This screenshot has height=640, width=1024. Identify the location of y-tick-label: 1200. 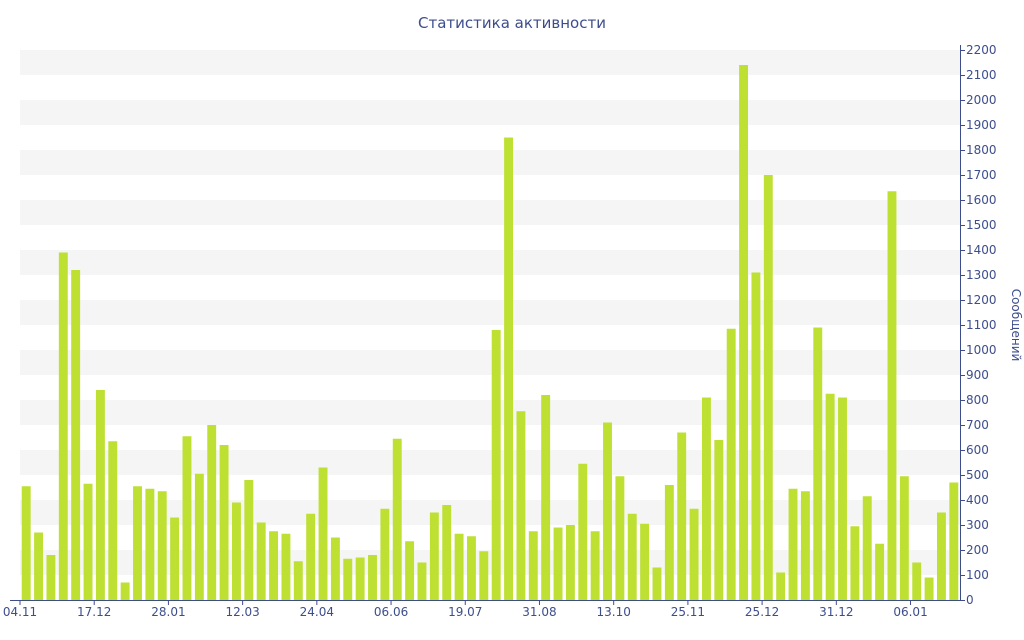
(981, 300).